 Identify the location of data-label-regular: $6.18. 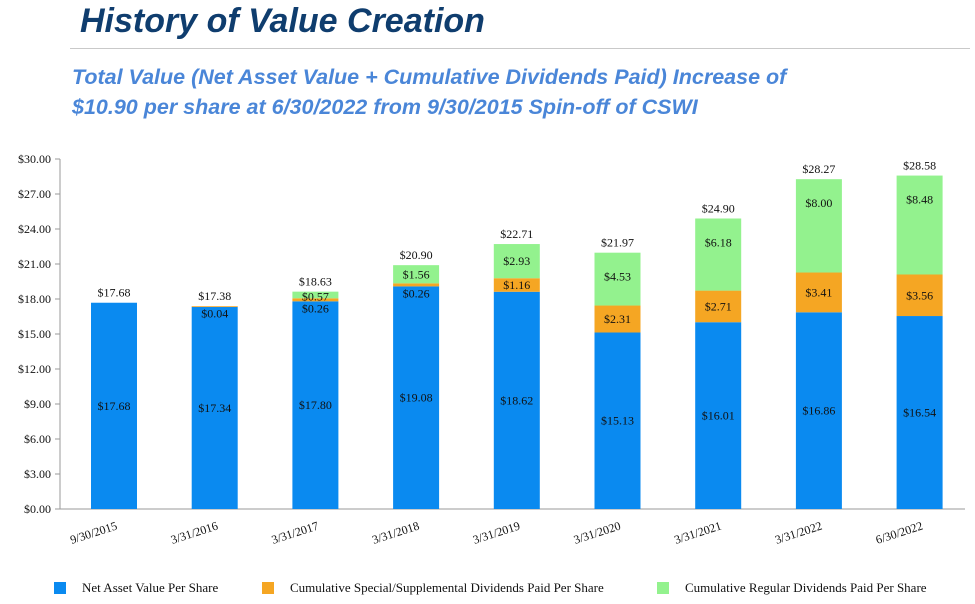
(718, 243).